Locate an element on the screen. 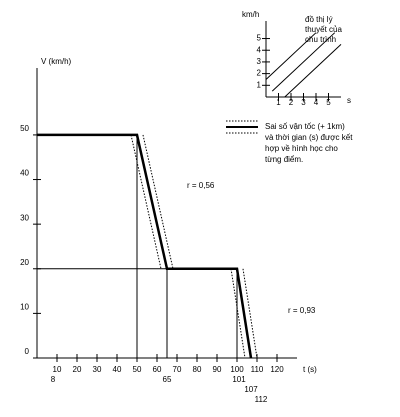 The width and height of the screenshot is (400, 417). x-tick-label: 30 is located at coordinates (97, 369).